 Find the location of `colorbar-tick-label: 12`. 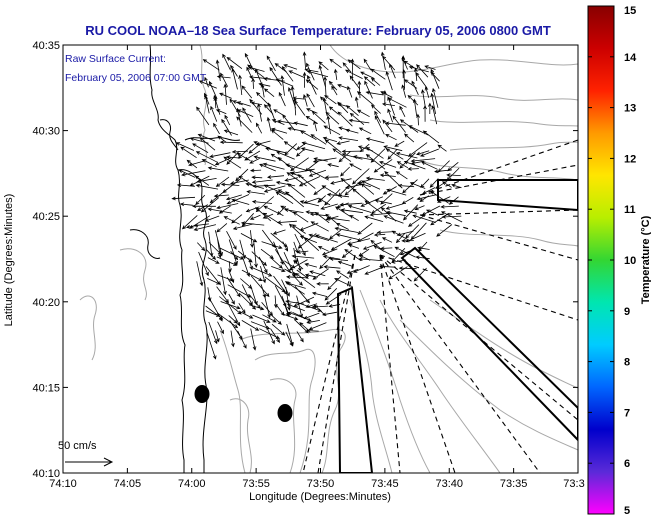

colorbar-tick-label: 12 is located at coordinates (630, 159).